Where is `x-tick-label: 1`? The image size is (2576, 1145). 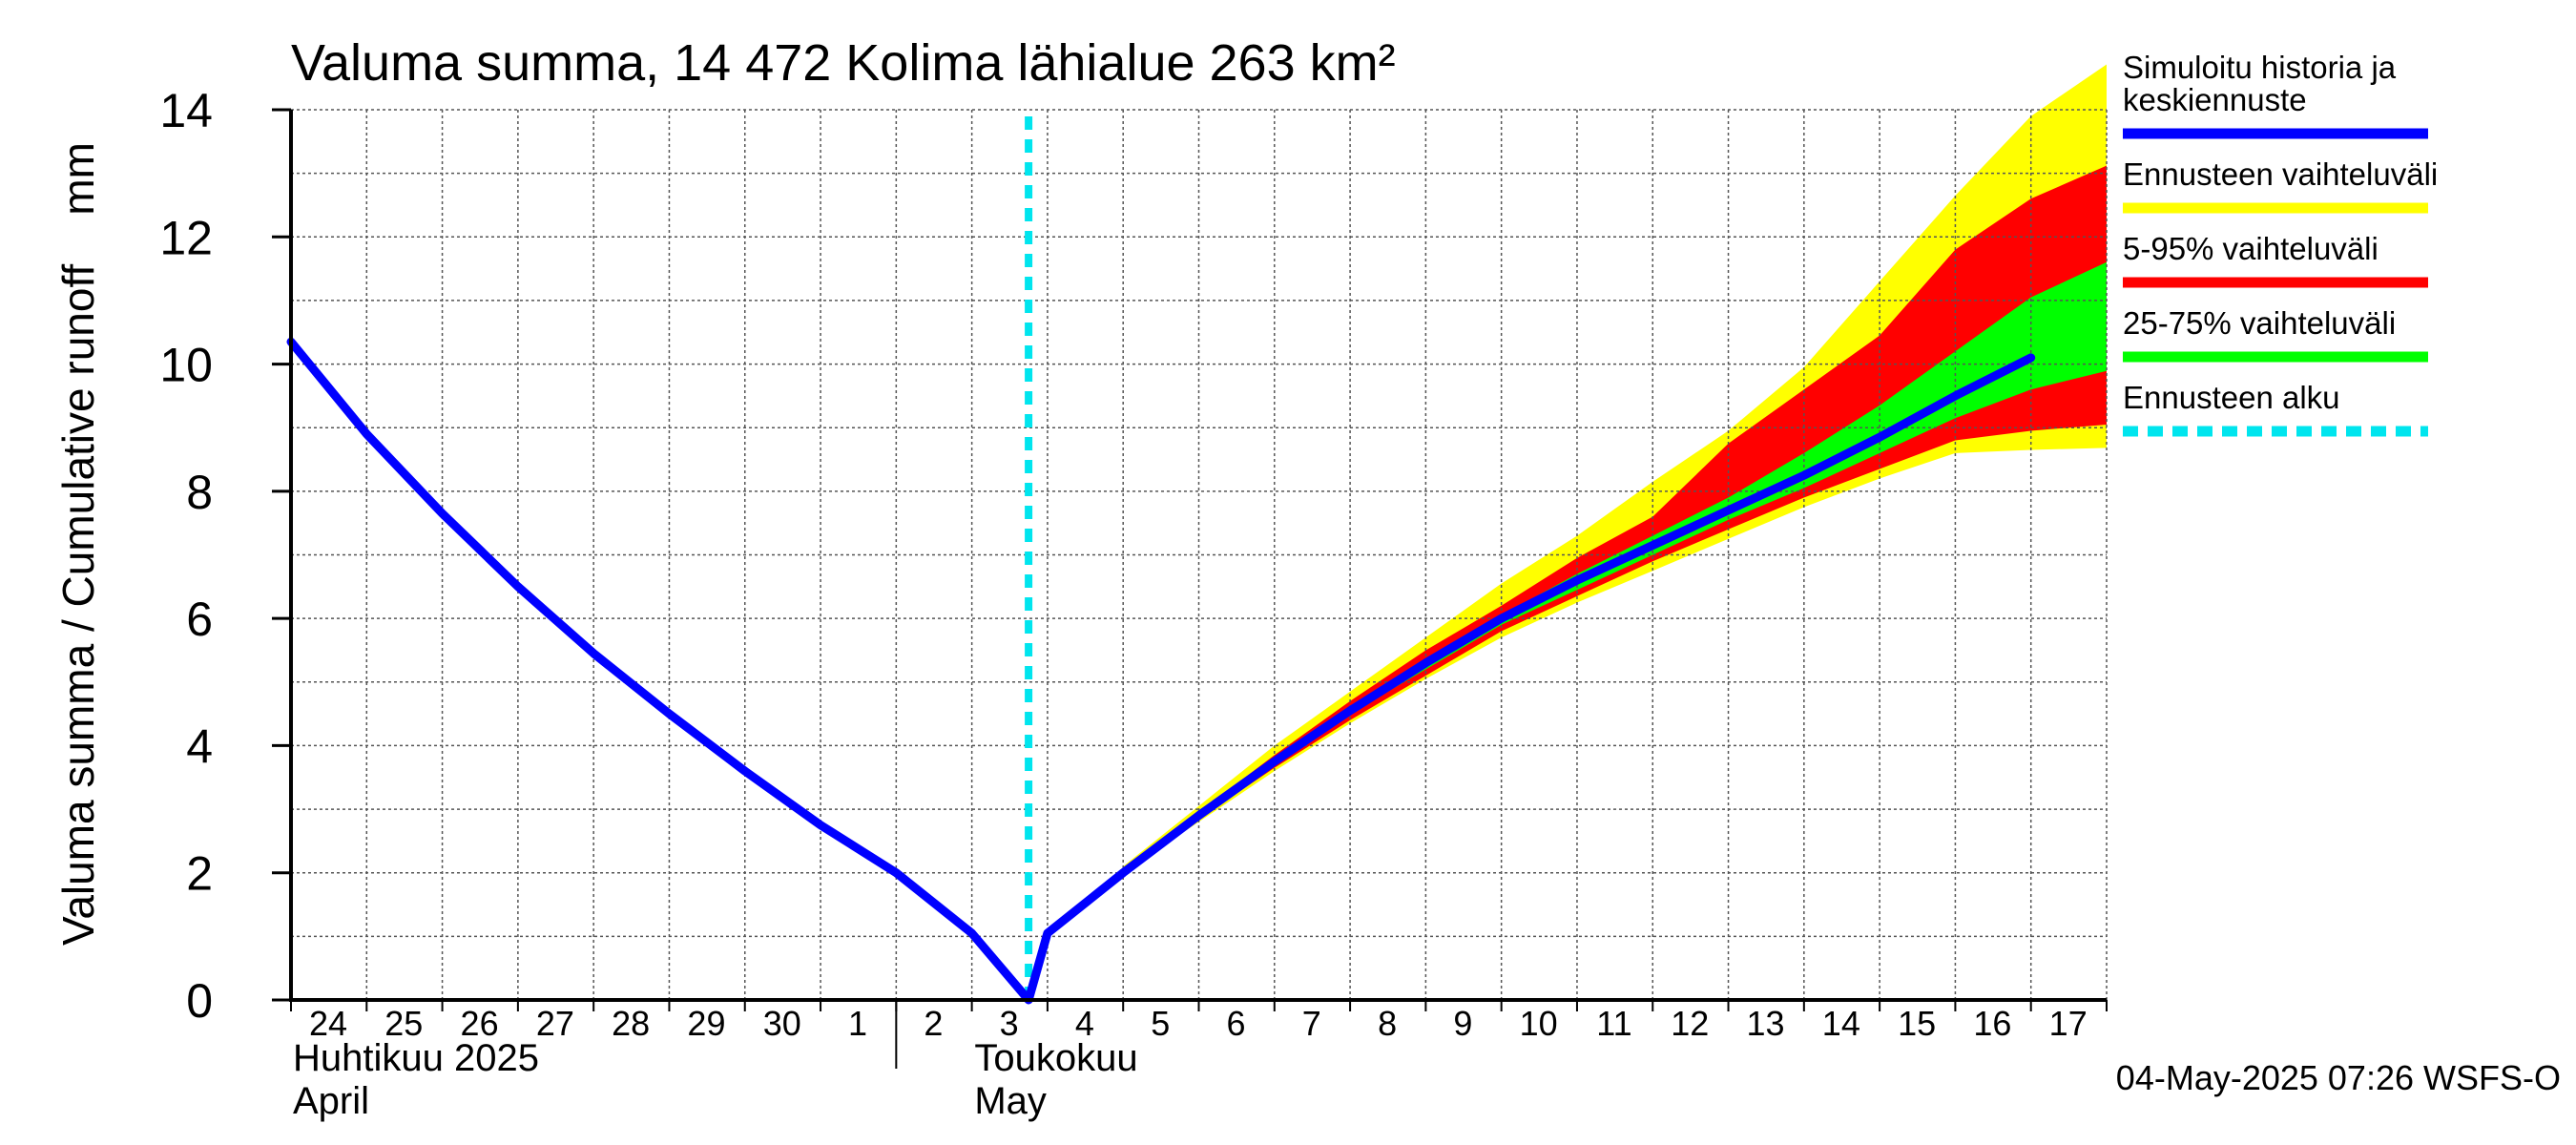 x-tick-label: 1 is located at coordinates (857, 1023).